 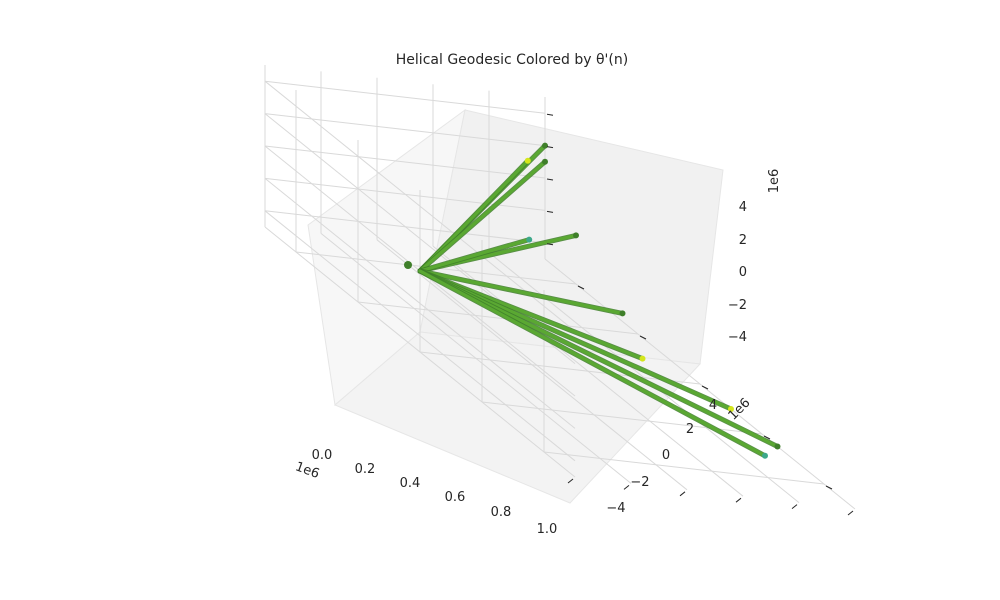 I want to click on y-tick-label: 0, so click(x=666, y=455).